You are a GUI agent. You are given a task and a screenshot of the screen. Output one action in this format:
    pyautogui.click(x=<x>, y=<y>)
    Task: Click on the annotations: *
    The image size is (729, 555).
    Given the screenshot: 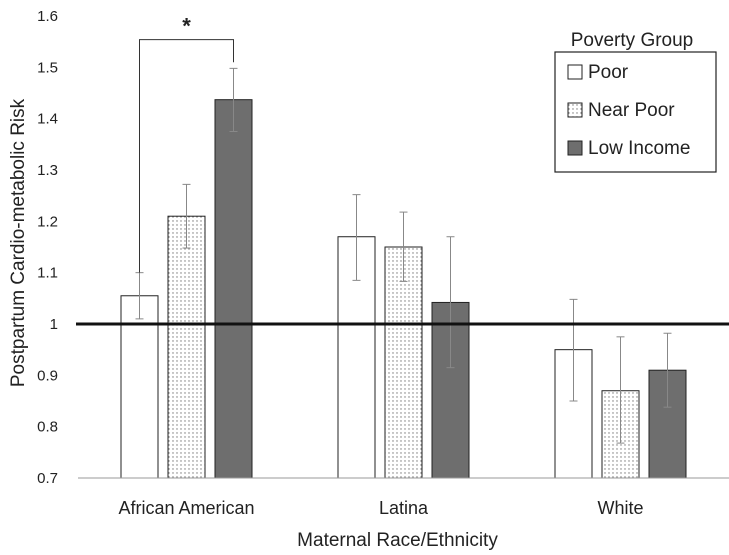 What is the action you would take?
    pyautogui.click(x=186, y=143)
    